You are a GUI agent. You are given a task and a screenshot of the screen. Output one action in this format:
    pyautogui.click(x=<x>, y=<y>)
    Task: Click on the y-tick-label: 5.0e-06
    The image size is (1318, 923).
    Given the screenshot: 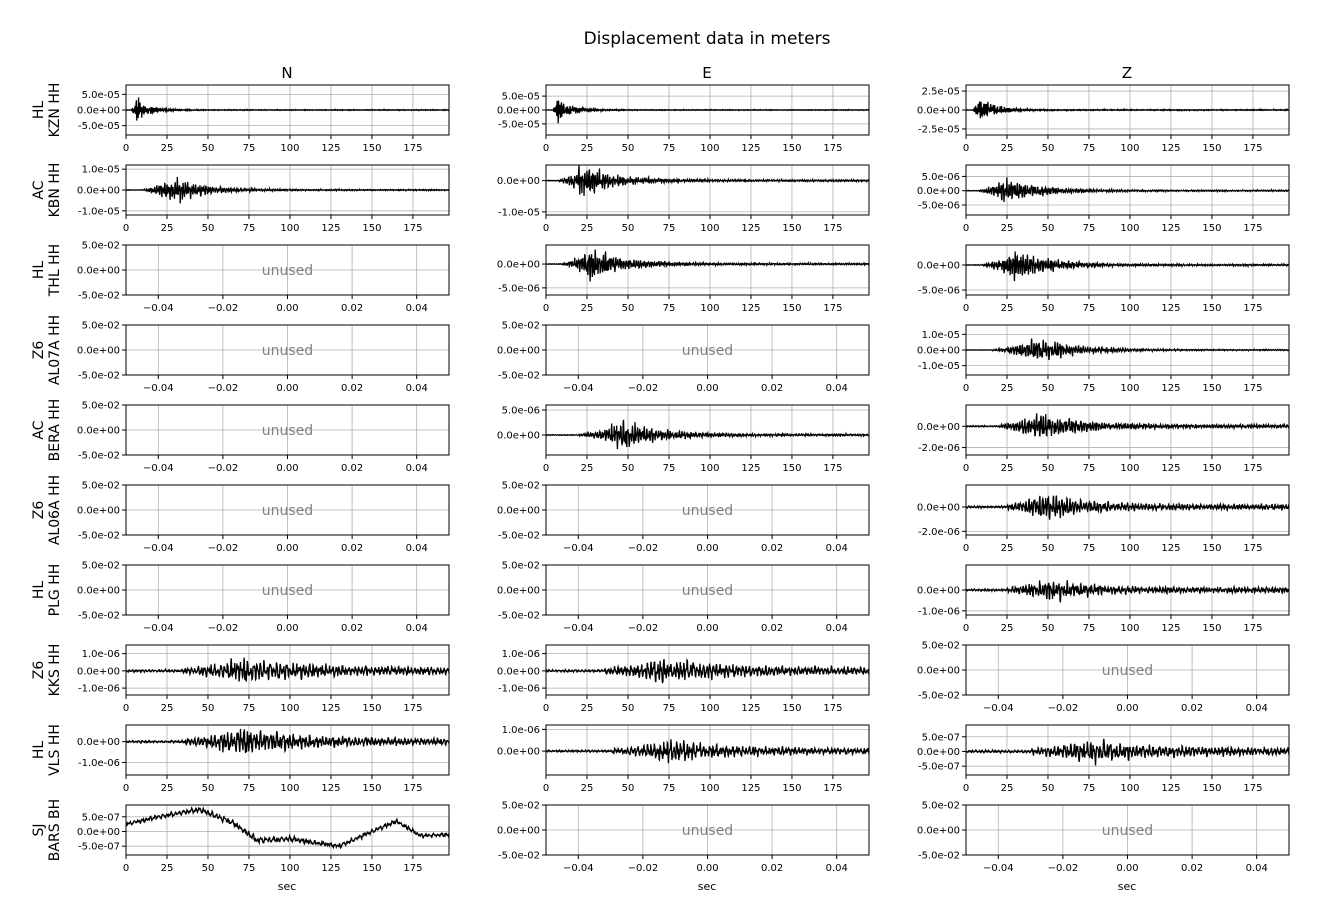 What is the action you would take?
    pyautogui.click(x=941, y=177)
    